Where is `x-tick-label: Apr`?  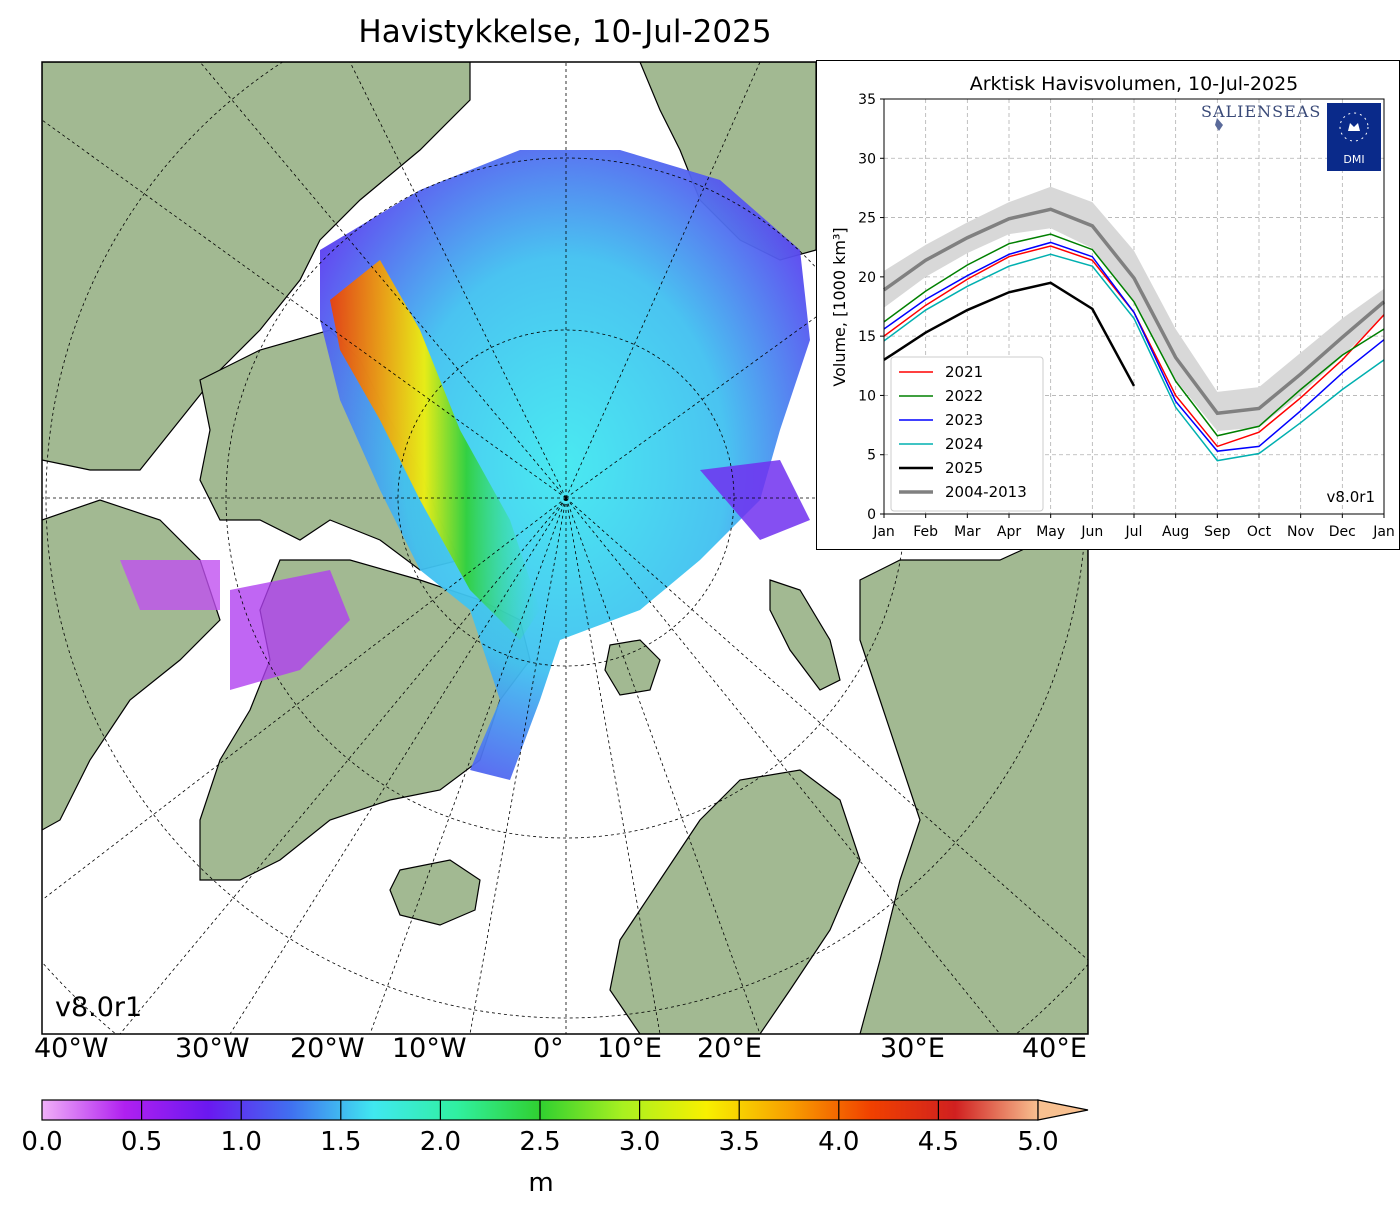 x-tick-label: Apr is located at coordinates (1009, 532).